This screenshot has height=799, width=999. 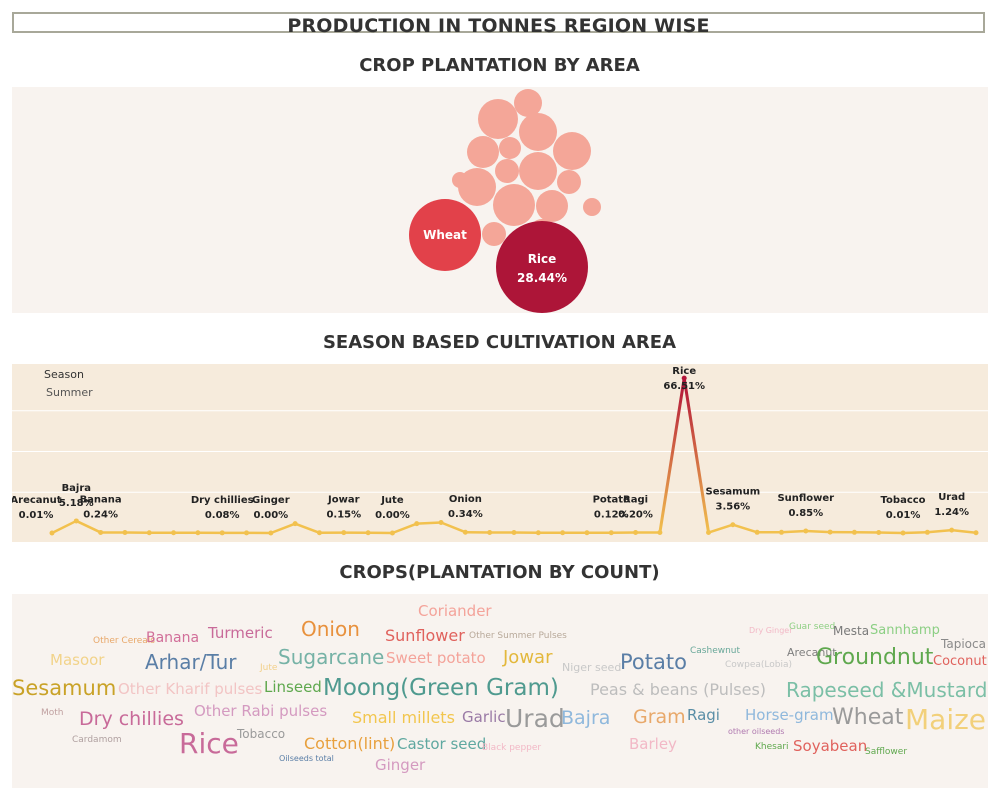 What do you see at coordinates (330, 629) in the screenshot?
I see `word-onion: Onion` at bounding box center [330, 629].